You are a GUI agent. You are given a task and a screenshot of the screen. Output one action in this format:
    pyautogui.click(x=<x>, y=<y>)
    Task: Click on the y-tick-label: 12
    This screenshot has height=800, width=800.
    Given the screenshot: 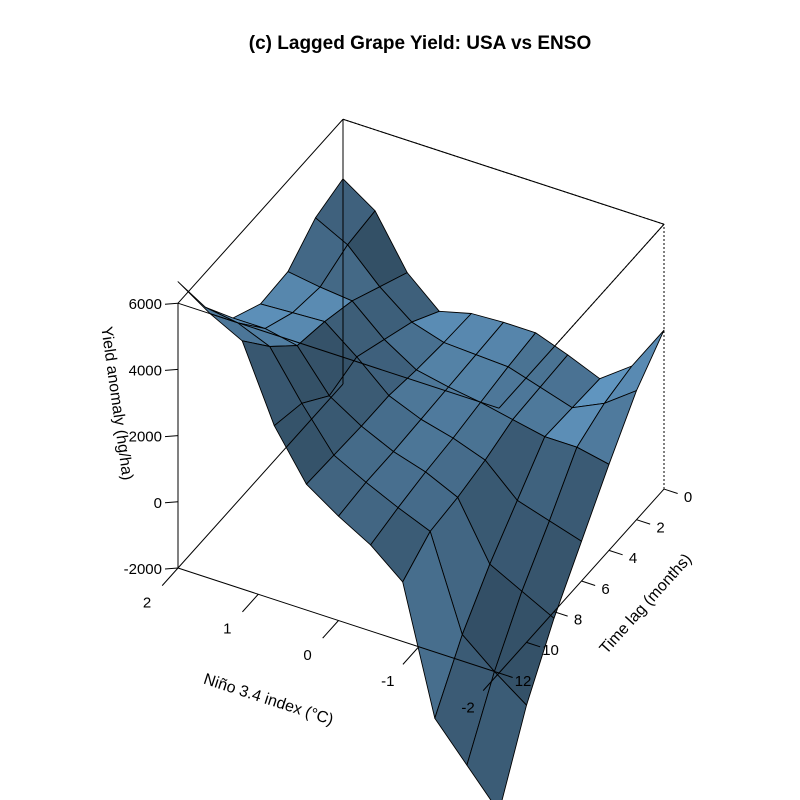 What is the action you would take?
    pyautogui.click(x=523, y=681)
    